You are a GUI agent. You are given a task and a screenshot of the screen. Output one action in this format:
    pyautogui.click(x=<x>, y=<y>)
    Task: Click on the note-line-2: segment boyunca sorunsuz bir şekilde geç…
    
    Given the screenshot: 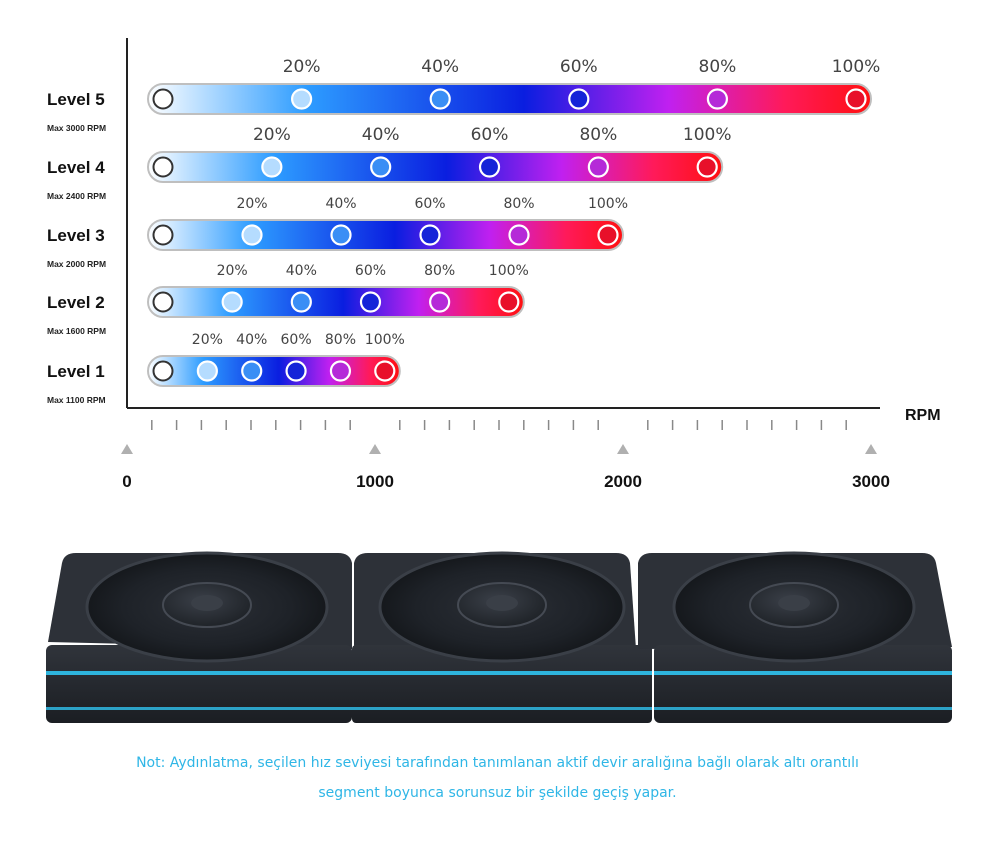 What is the action you would take?
    pyautogui.click(x=497, y=793)
    